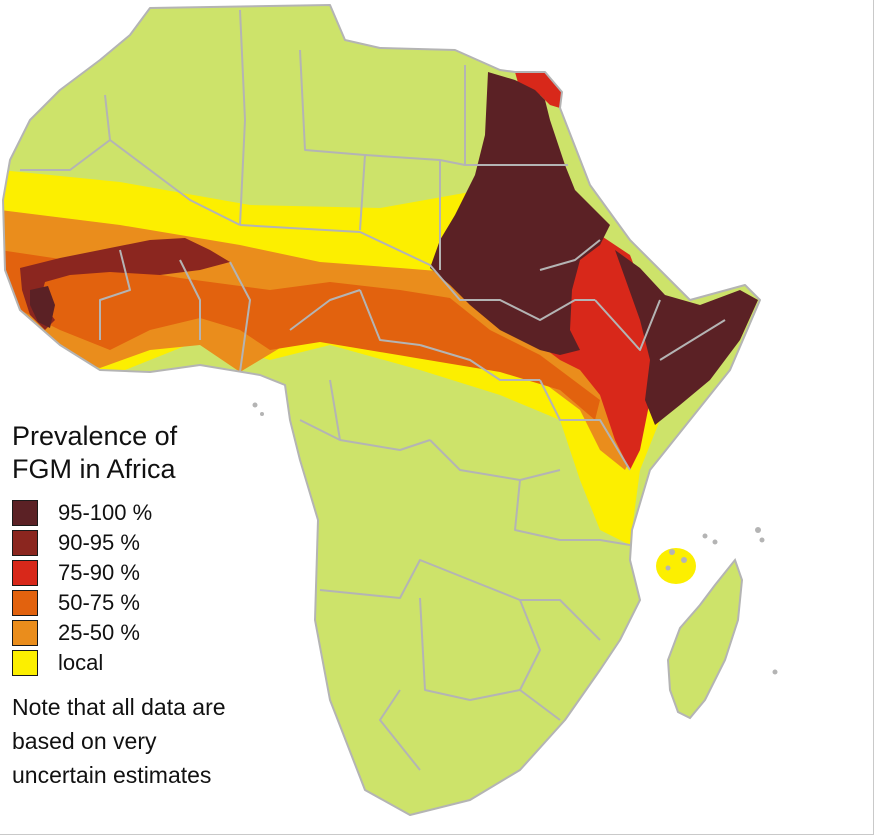  What do you see at coordinates (162, 573) in the screenshot?
I see `legend-item-75-90: 75-90 %` at bounding box center [162, 573].